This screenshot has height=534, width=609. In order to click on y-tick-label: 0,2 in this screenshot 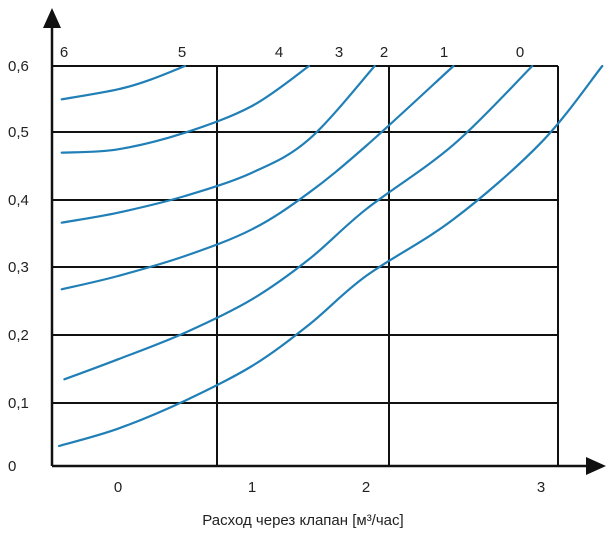, I will do `click(18, 335)`.